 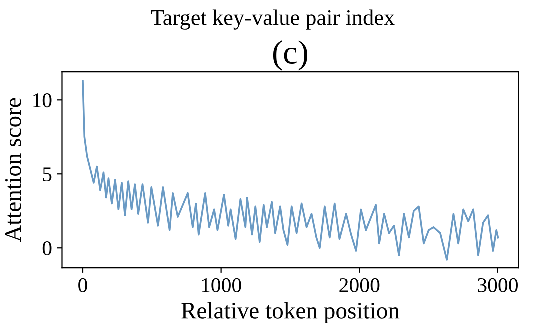 What do you see at coordinates (498, 285) in the screenshot?
I see `x-tick-label: 3000` at bounding box center [498, 285].